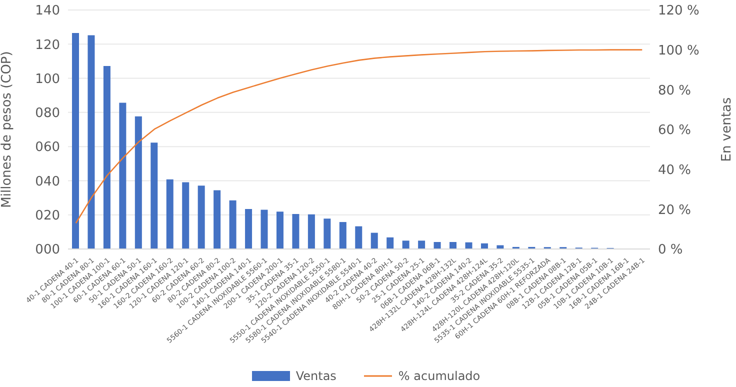  Describe the element at coordinates (47, 11) in the screenshot. I see `y-tick-label: 140` at that location.